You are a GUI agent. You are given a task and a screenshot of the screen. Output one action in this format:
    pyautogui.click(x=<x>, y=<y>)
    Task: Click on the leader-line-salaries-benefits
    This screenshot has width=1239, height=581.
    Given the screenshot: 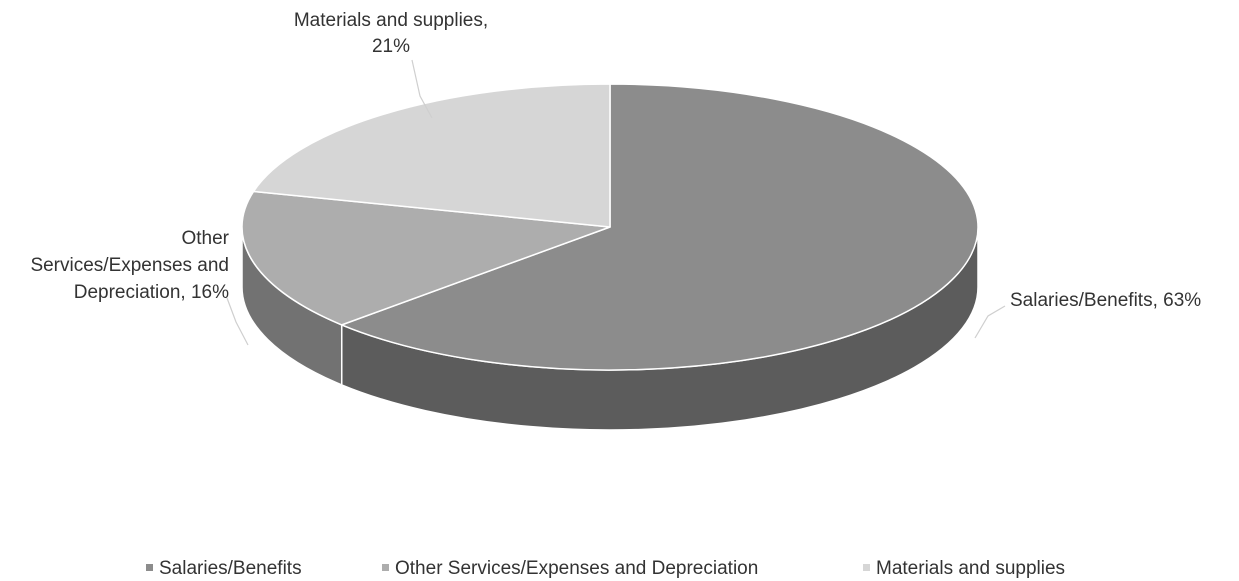 What is the action you would take?
    pyautogui.click(x=990, y=322)
    